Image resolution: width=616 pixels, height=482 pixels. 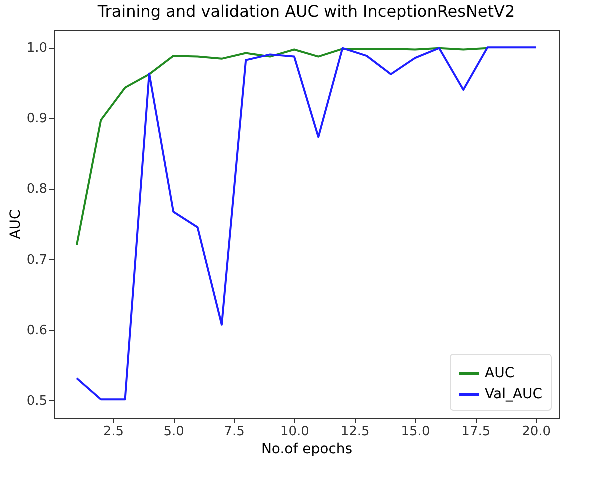 I want to click on x-tick-label: 5.0, so click(x=174, y=432).